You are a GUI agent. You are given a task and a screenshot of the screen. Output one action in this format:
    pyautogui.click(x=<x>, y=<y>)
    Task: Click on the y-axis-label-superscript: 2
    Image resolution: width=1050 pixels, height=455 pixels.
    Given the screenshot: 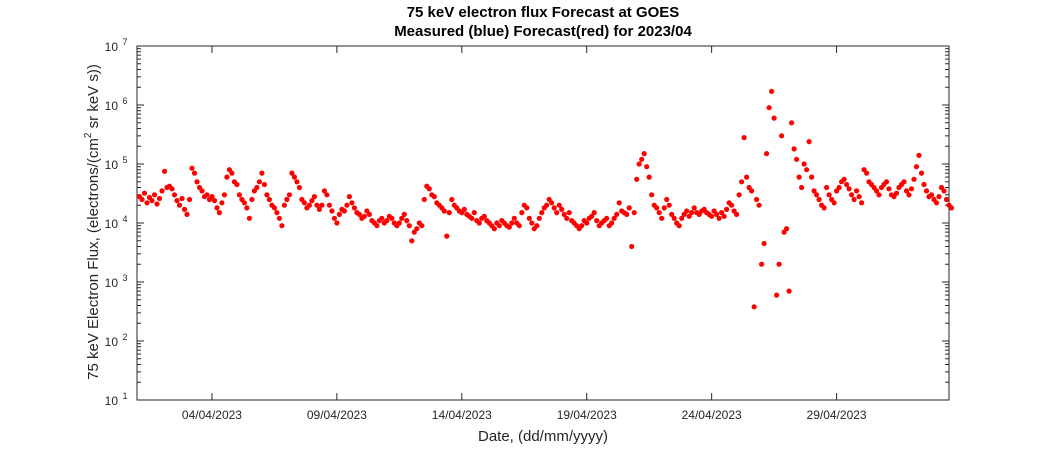 What is the action you would take?
    pyautogui.click(x=88, y=135)
    